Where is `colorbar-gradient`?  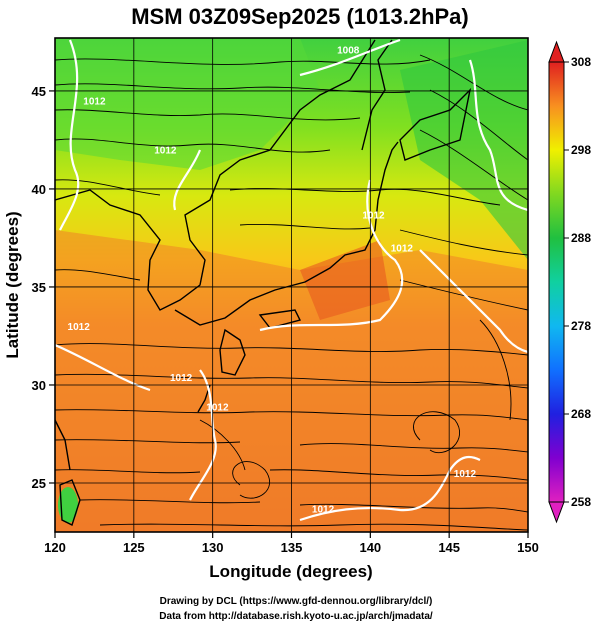 colorbar-gradient is located at coordinates (556, 282).